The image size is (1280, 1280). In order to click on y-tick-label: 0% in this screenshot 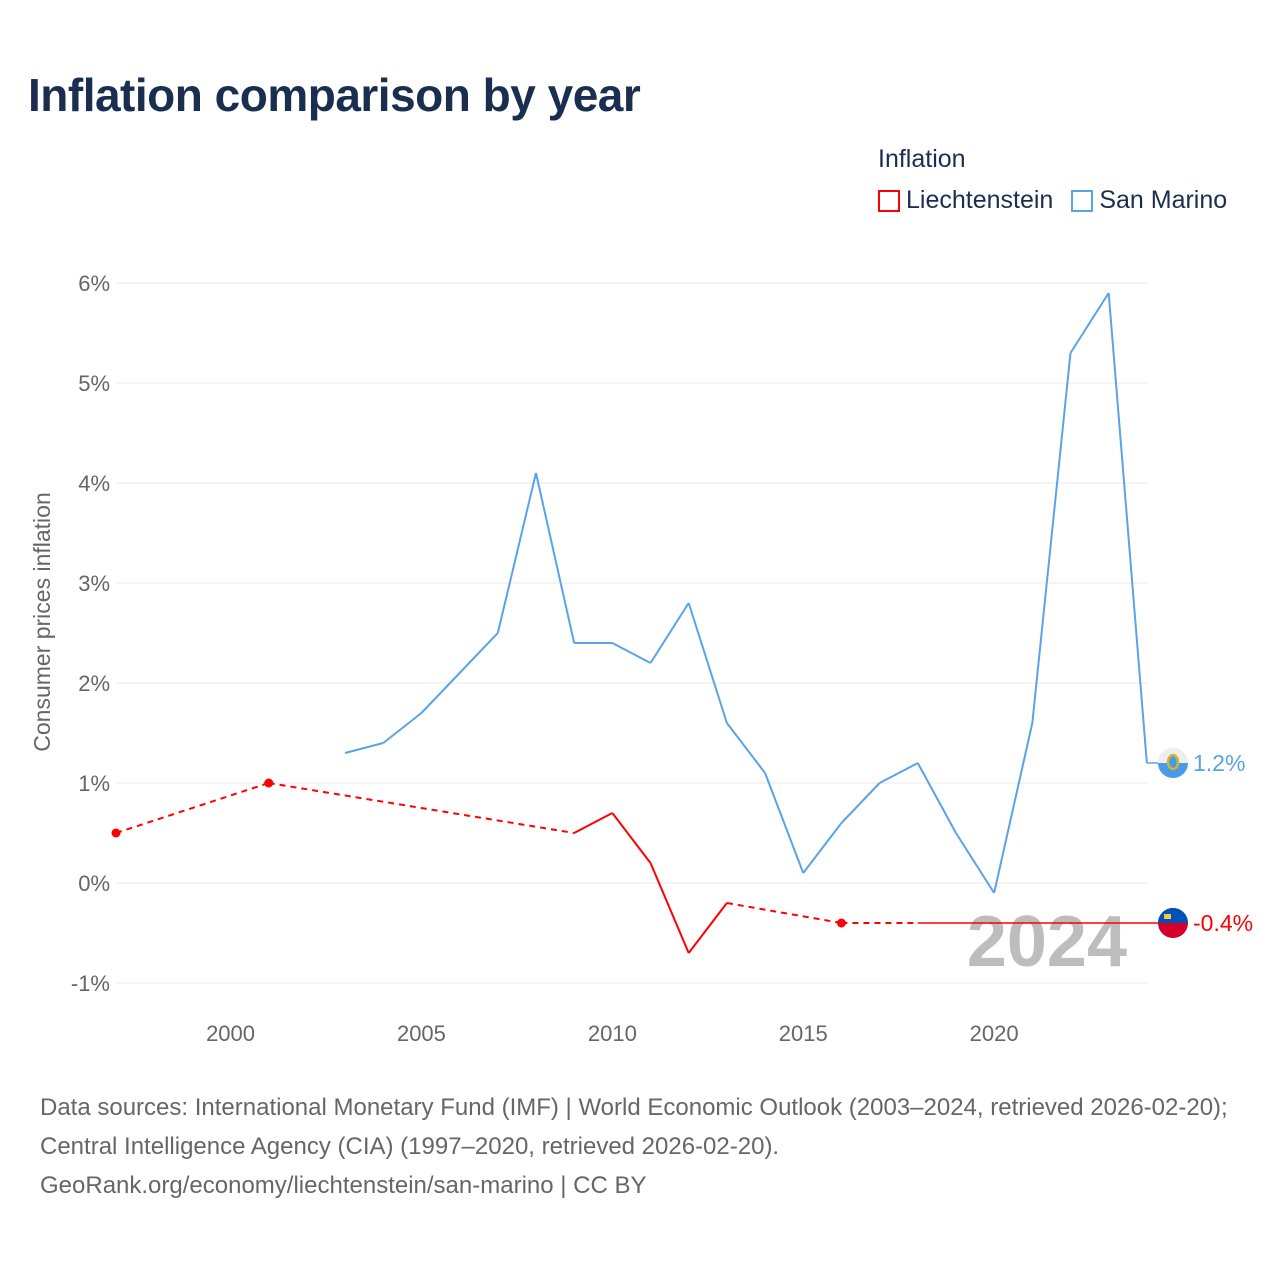, I will do `click(94, 883)`.